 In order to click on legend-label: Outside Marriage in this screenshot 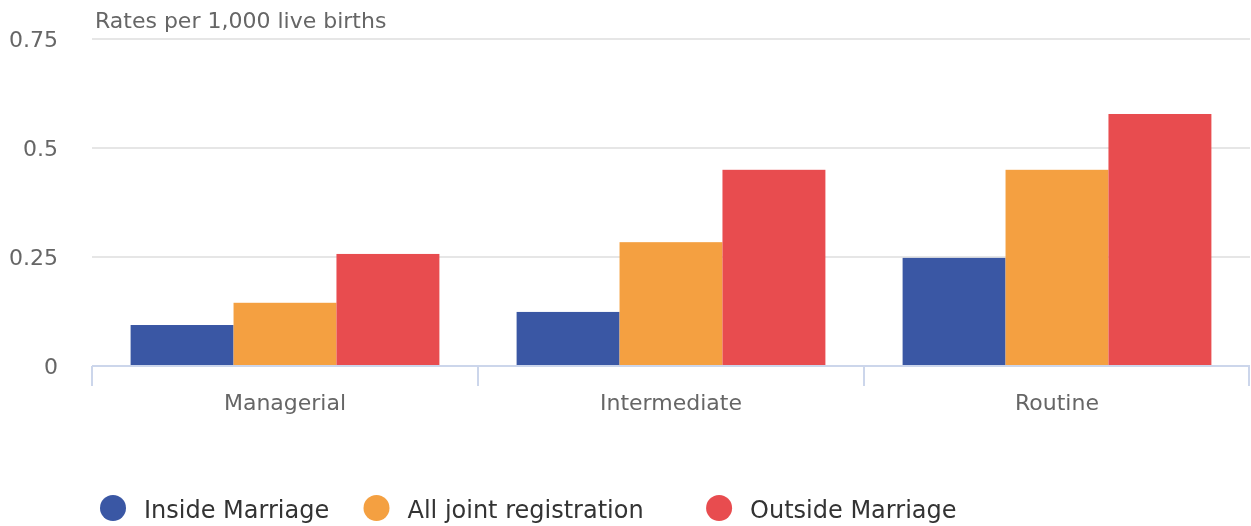, I will do `click(853, 510)`.